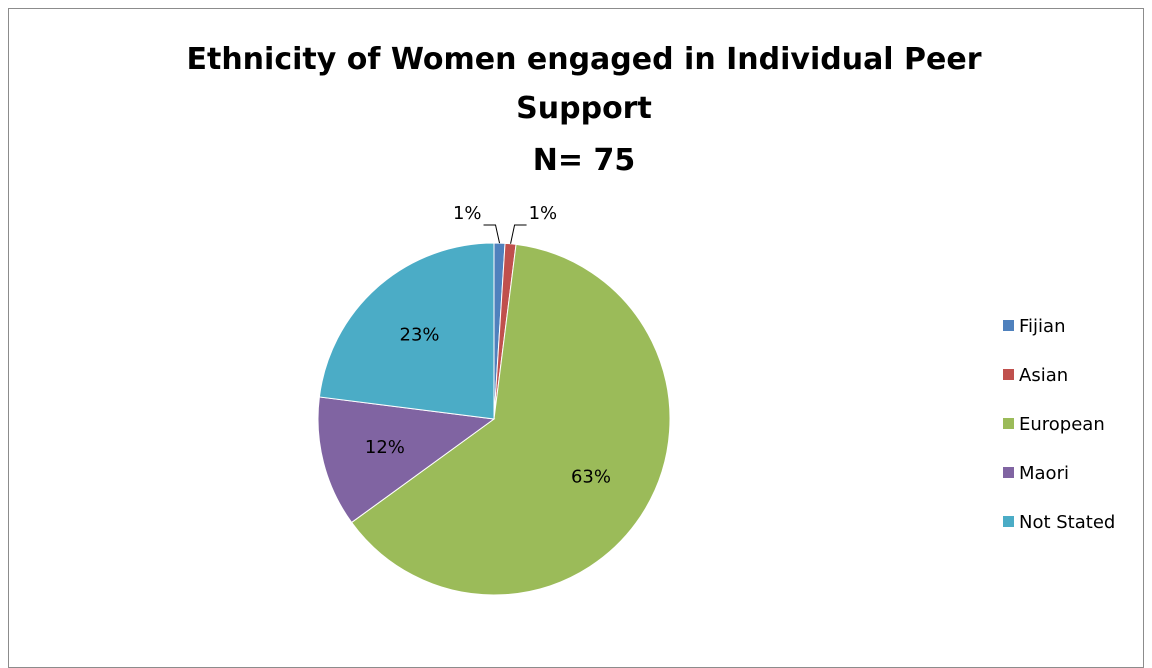 This screenshot has width=1152, height=668. I want to click on legend-swatch-maori, so click(1008, 472).